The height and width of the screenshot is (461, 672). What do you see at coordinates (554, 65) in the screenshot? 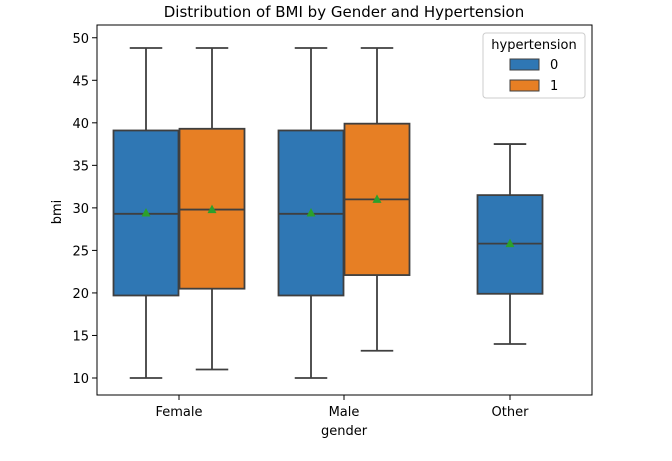
I see `legend-label-0: 0` at bounding box center [554, 65].